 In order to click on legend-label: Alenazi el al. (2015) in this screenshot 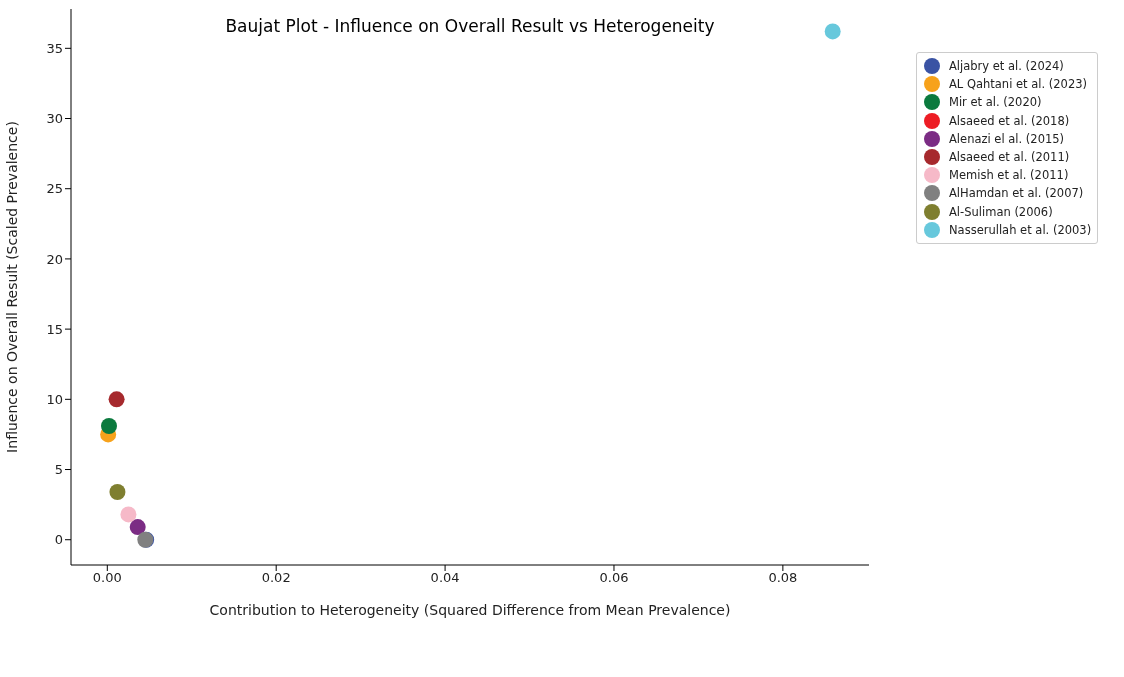, I will do `click(1007, 139)`.